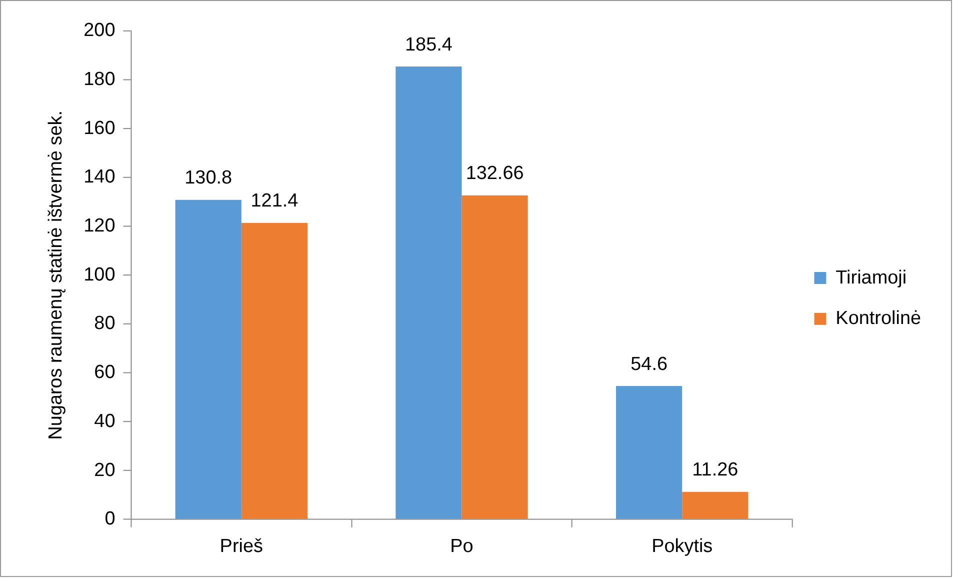 Image resolution: width=954 pixels, height=579 pixels. I want to click on y-axis-title: Nugaros raumenų statinė ištvermė sek., so click(56, 275).